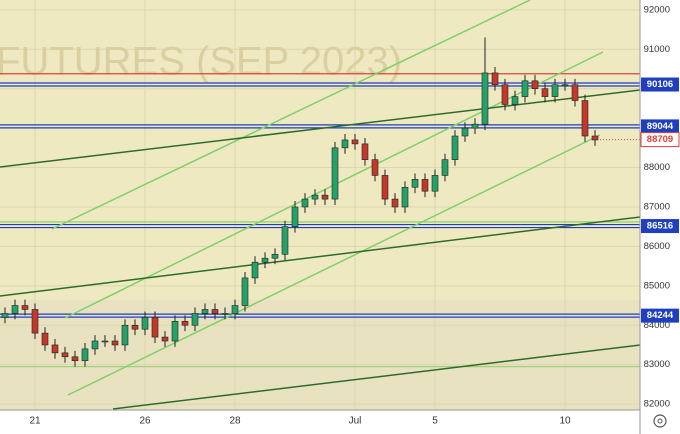  What do you see at coordinates (657, 167) in the screenshot?
I see `y-tick-label: 88000` at bounding box center [657, 167].